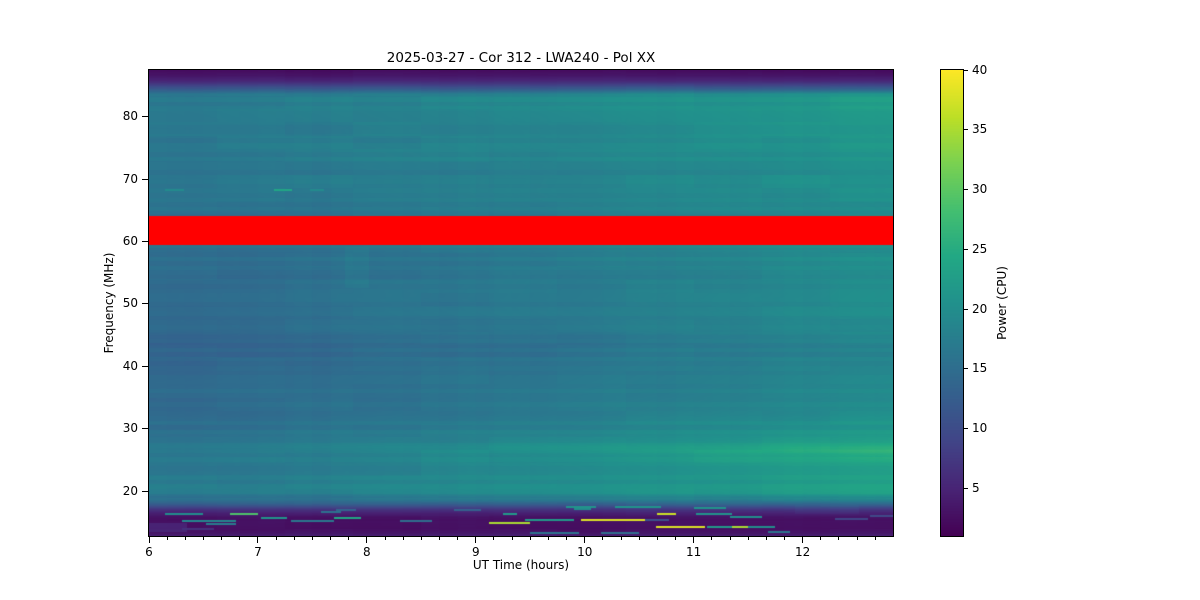 This screenshot has width=1200, height=600. I want to click on colorbar-tick-label: 25, so click(980, 248).